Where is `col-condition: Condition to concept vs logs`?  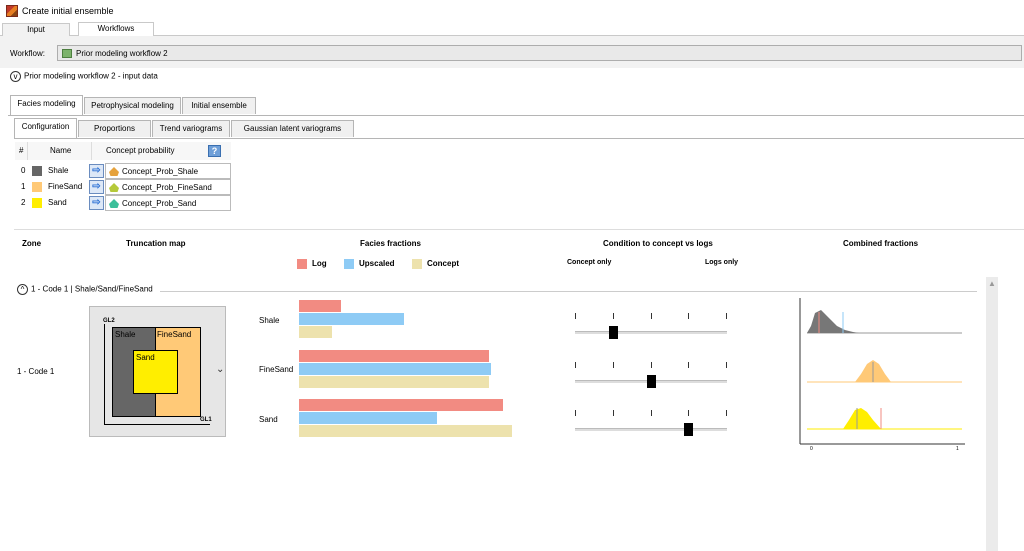 col-condition: Condition to concept vs logs is located at coordinates (658, 243).